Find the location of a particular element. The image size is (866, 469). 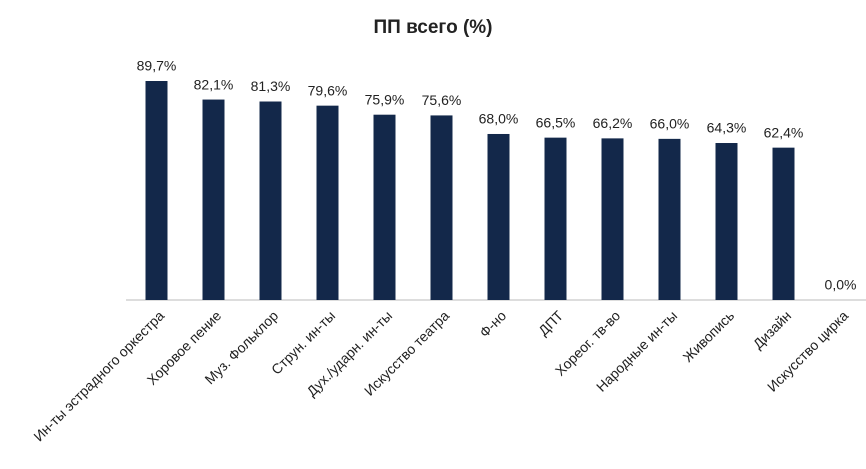

value-label: 68,0% is located at coordinates (499, 119).